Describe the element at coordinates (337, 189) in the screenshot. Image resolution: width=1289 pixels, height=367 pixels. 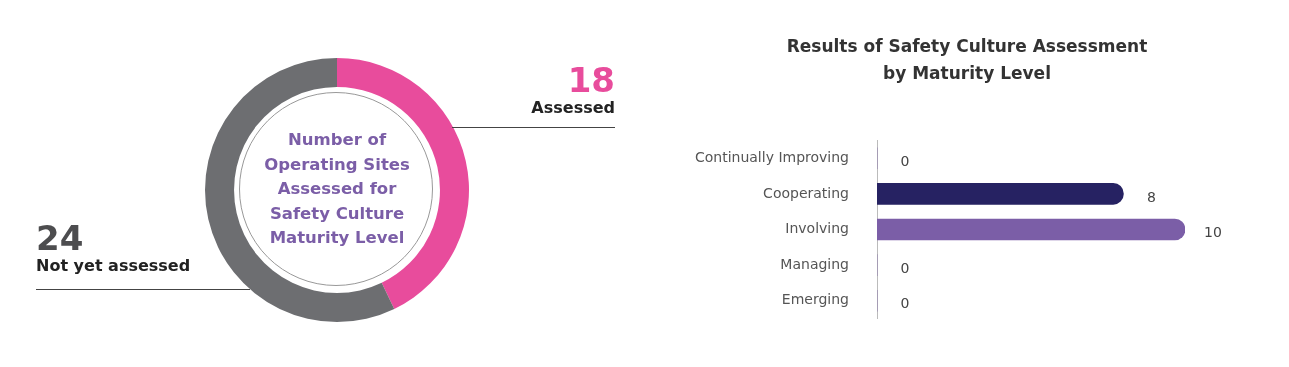
I see `text: Number of Operating Sites Assessed for Safety Culture Maturity Level` at that location.